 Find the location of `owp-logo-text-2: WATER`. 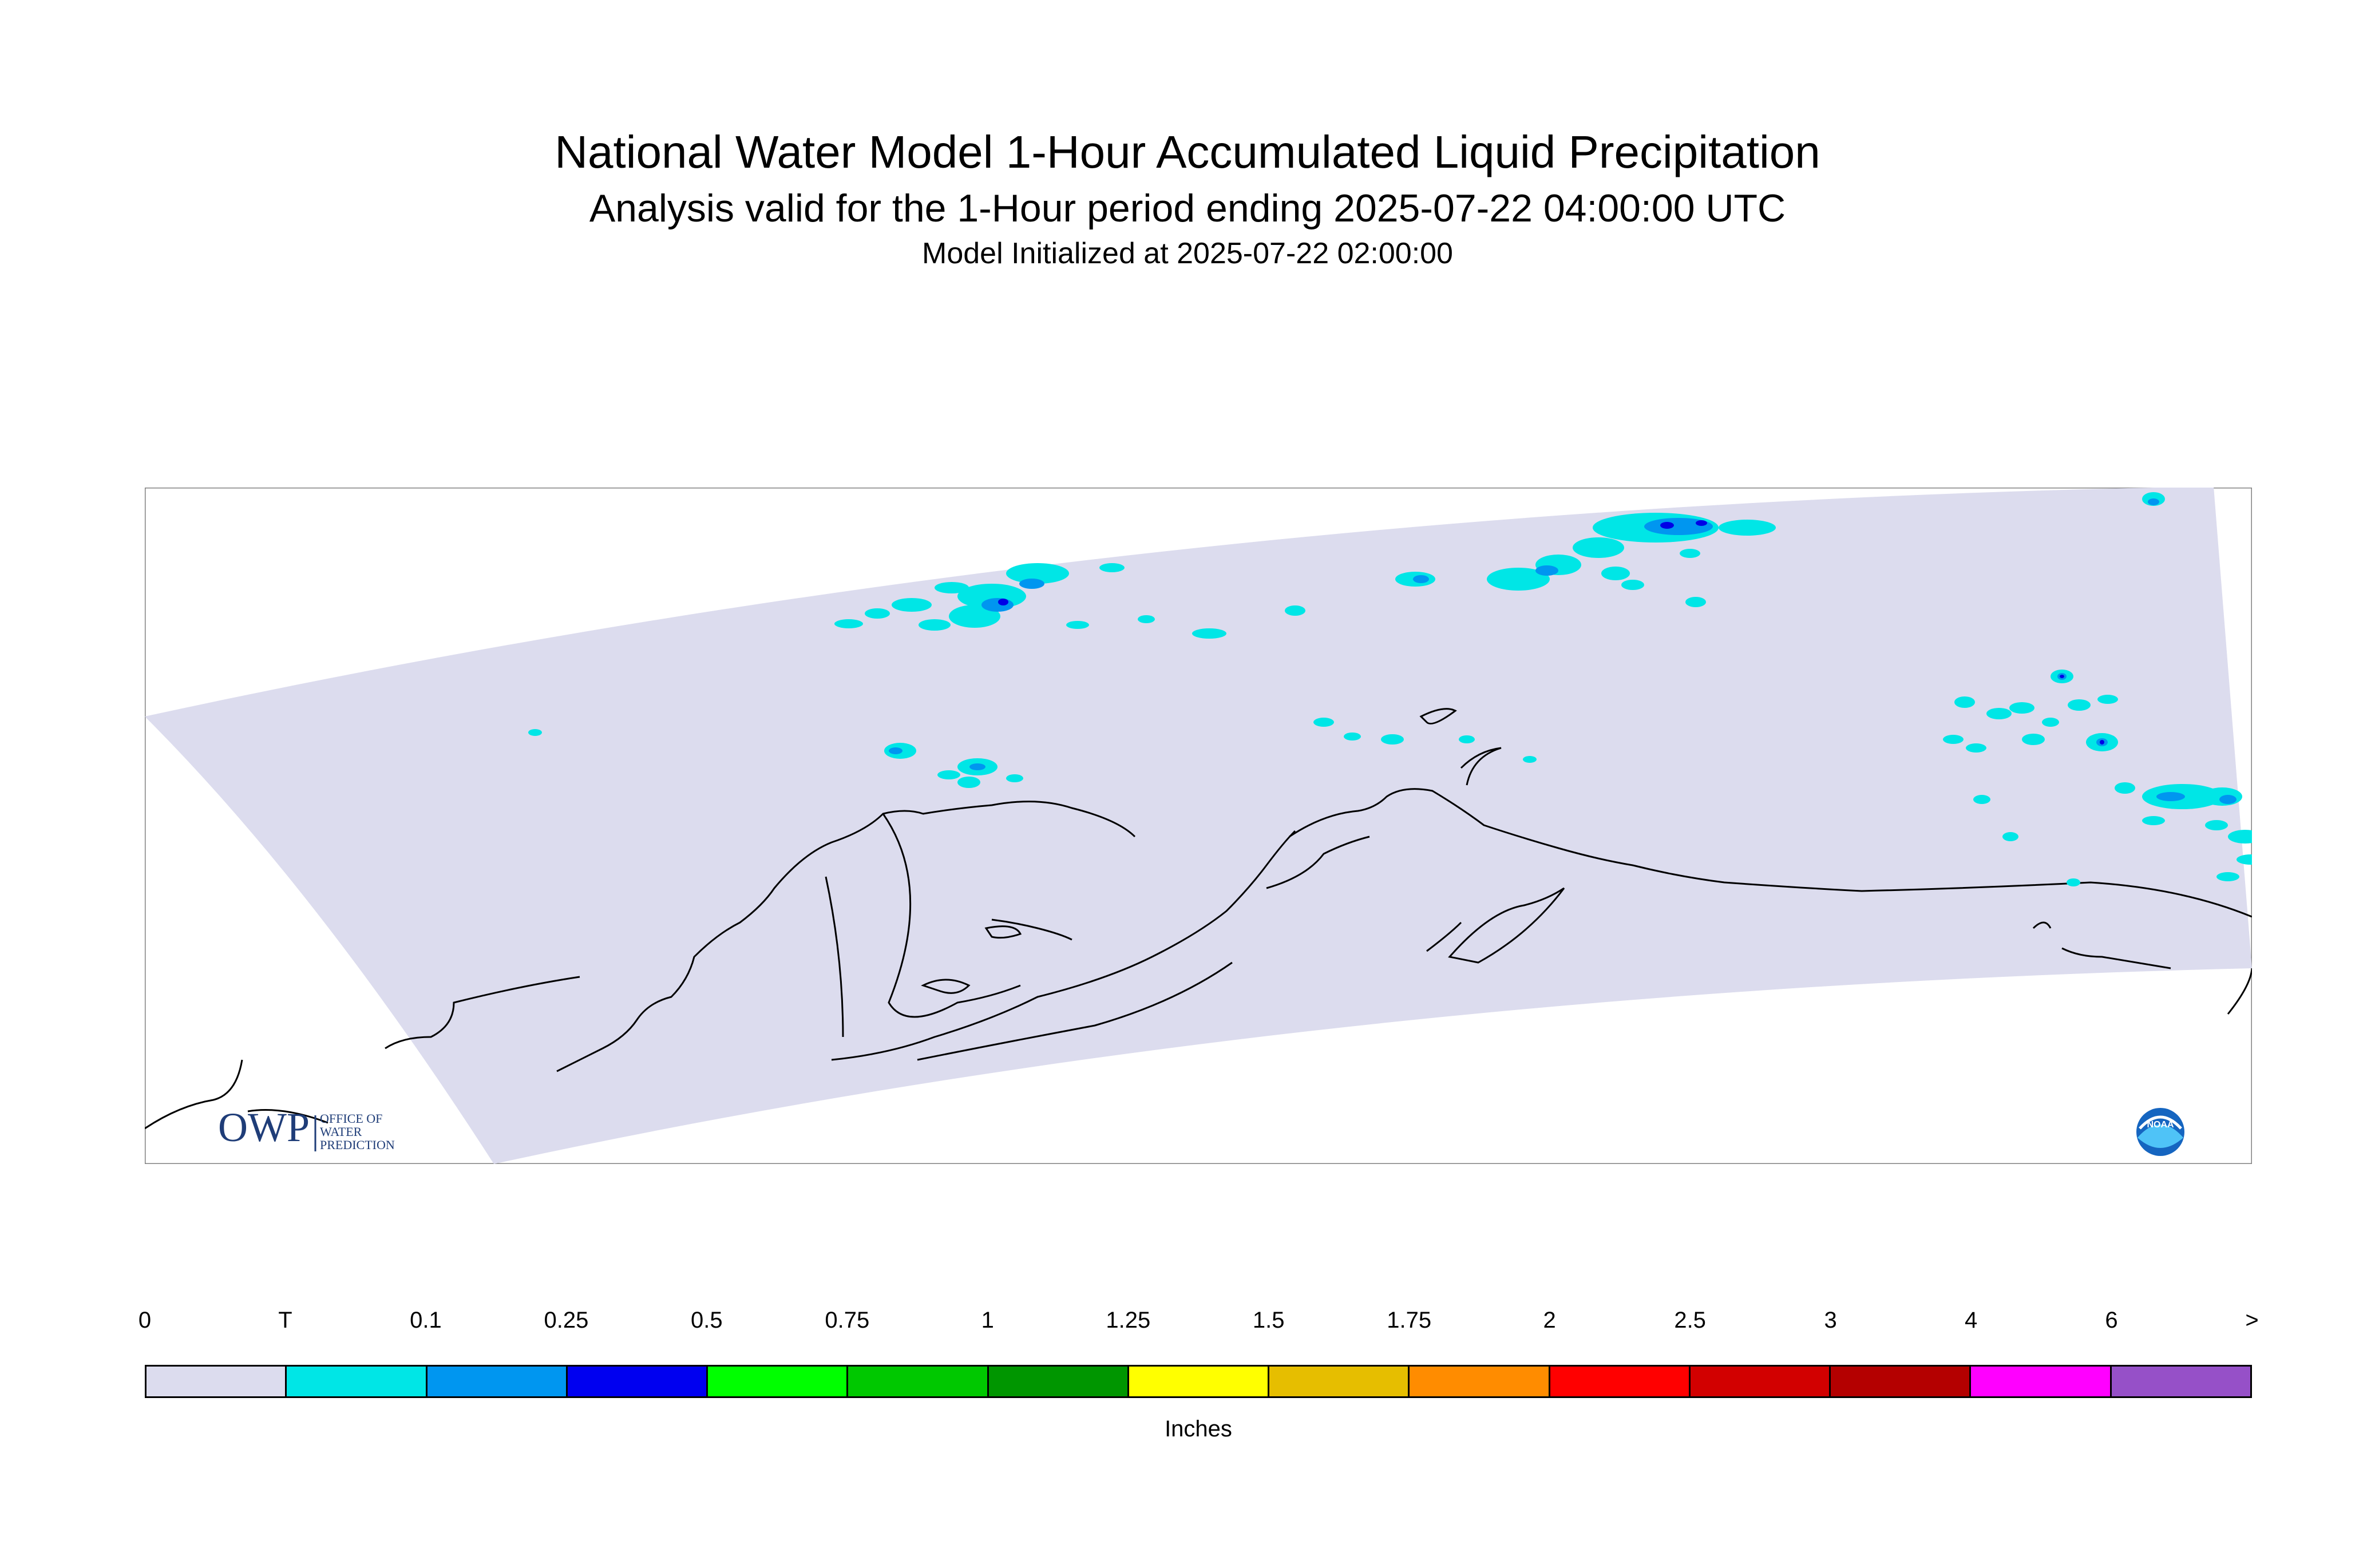

owp-logo-text-2: WATER is located at coordinates (341, 1131).